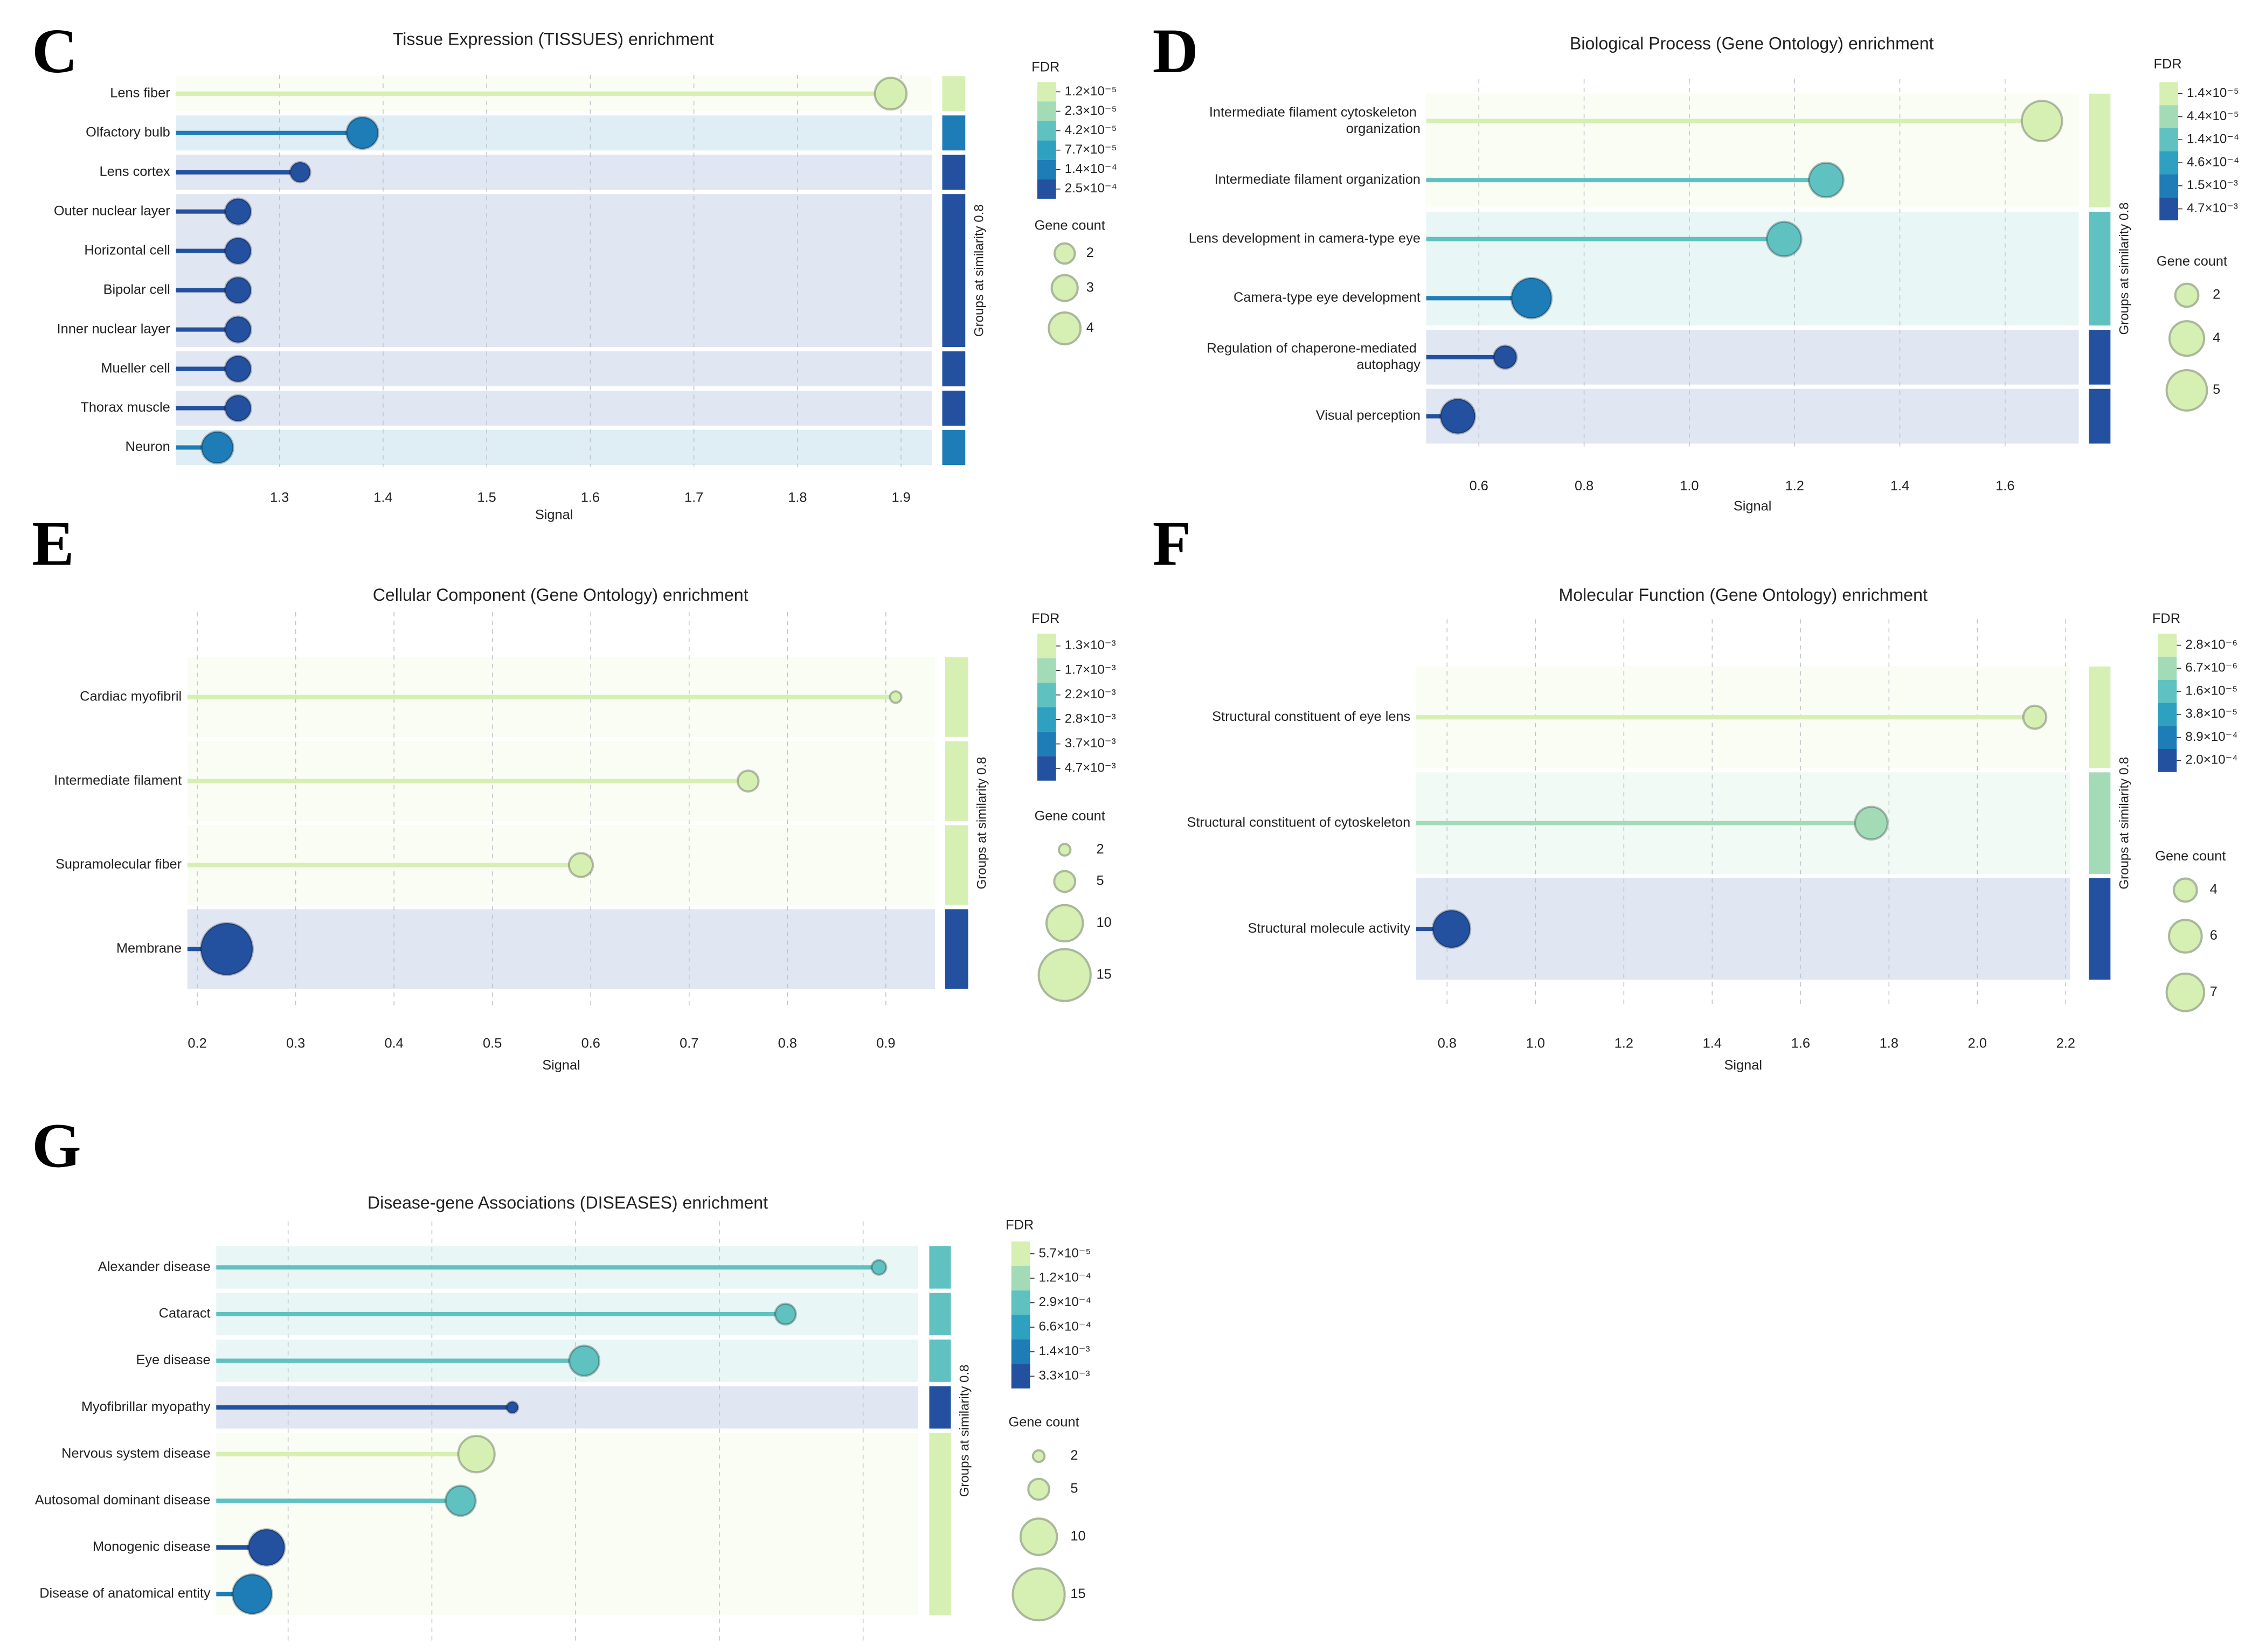  What do you see at coordinates (135, 1453) in the screenshot?
I see `category-label: Nervous system disease` at bounding box center [135, 1453].